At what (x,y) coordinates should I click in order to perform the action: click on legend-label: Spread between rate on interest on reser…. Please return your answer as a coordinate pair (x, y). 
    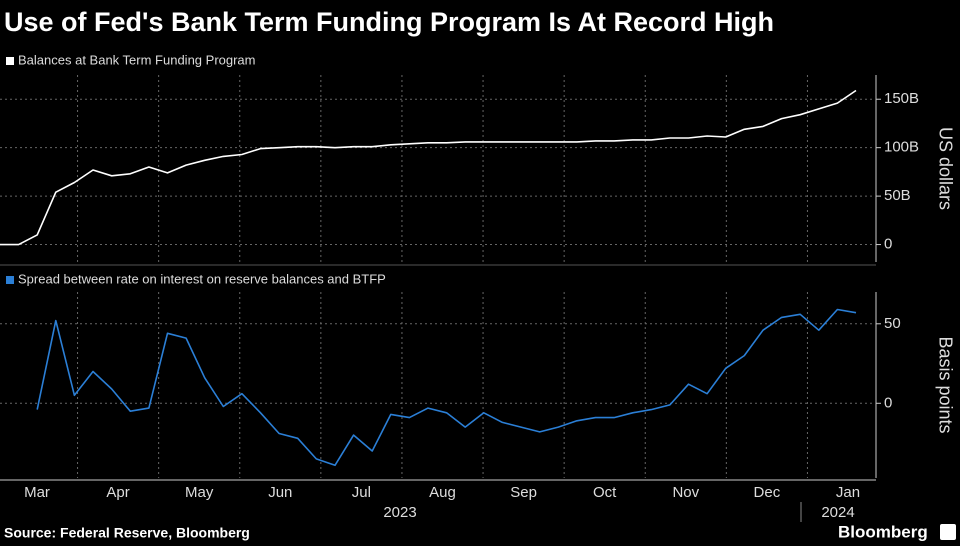
    Looking at the image, I should click on (202, 278).